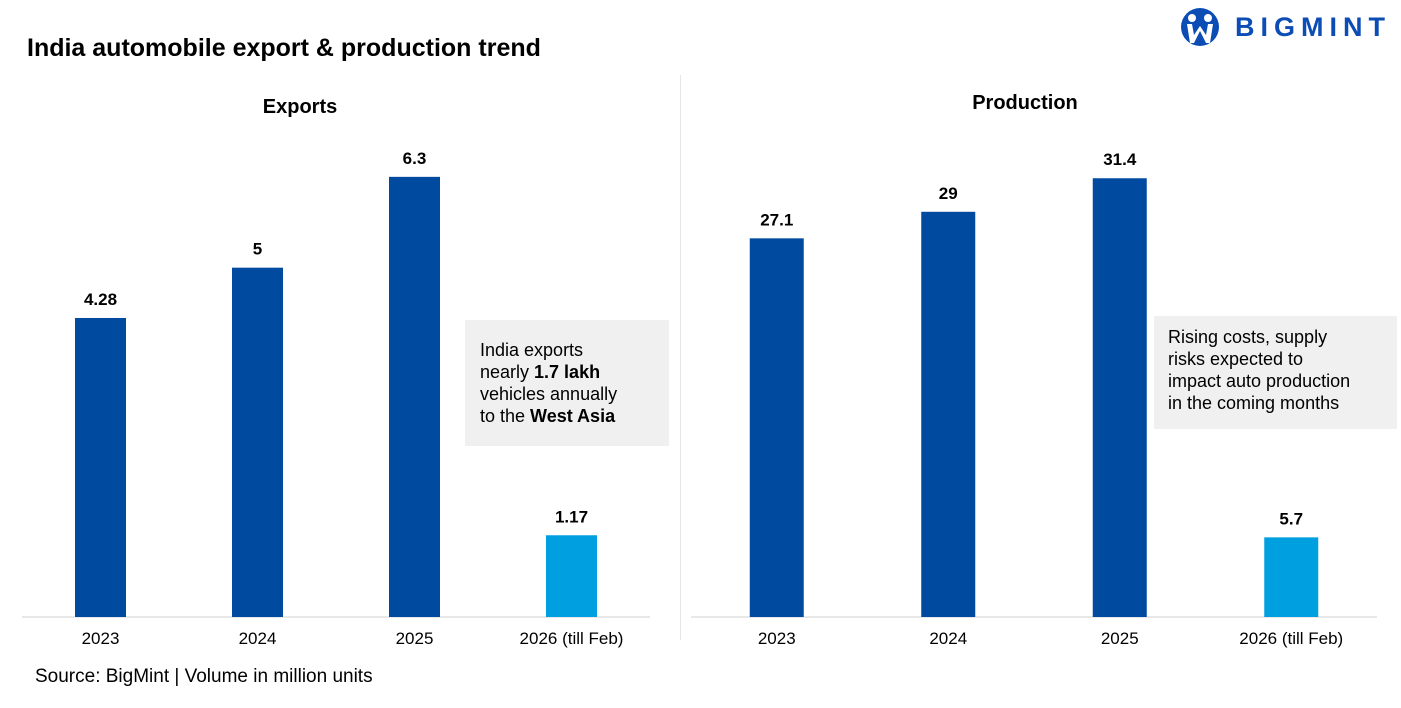 The width and height of the screenshot is (1401, 708). I want to click on bigmint-logo: BIGMINT, so click(1284, 27).